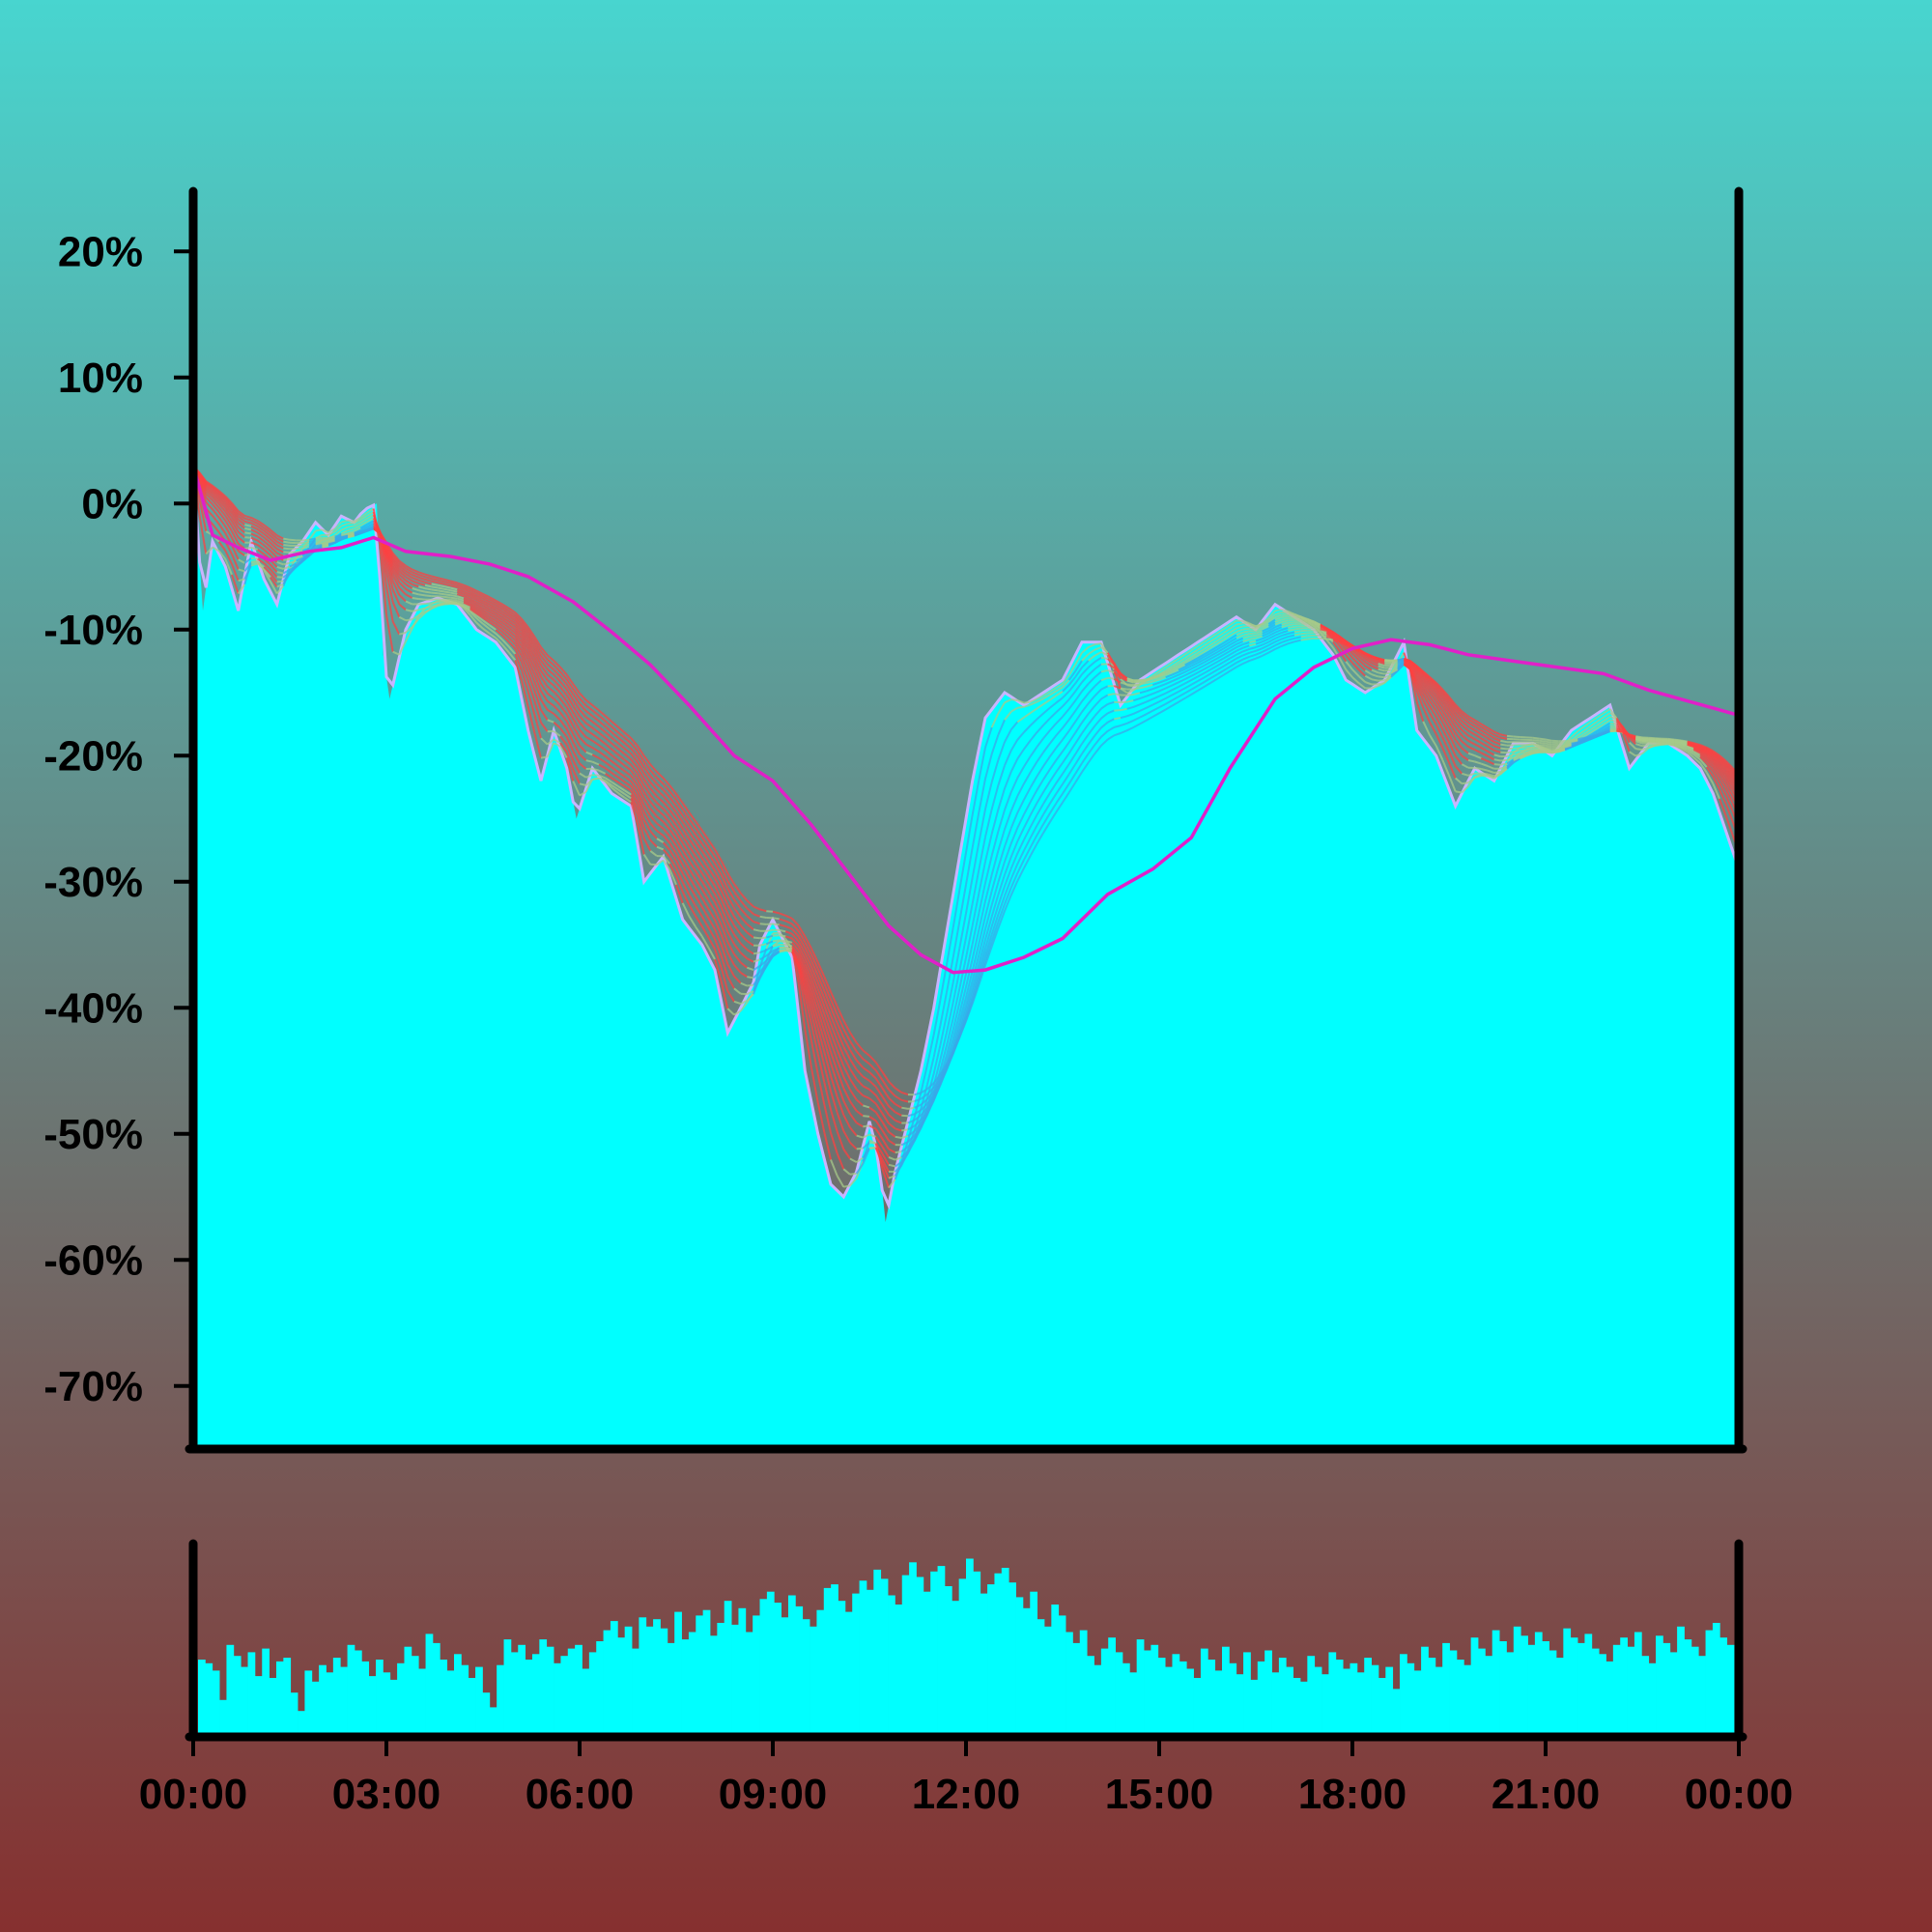 This screenshot has width=1932, height=1932. I want to click on y-tick-label: 10%, so click(100, 378).